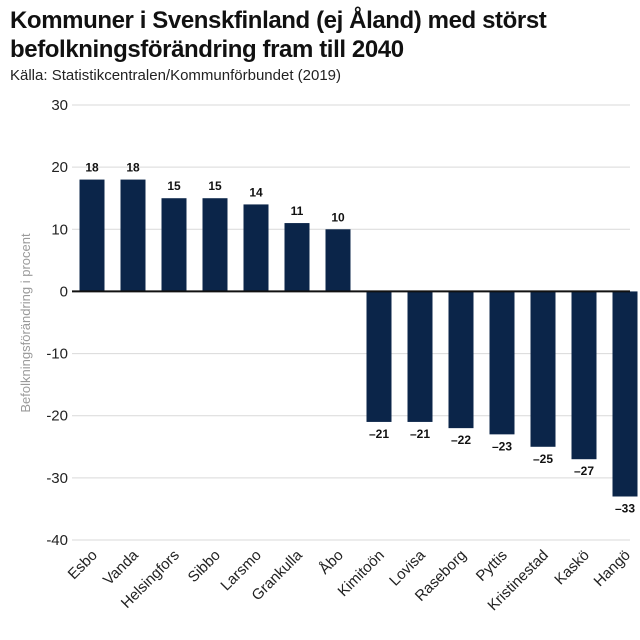 Image resolution: width=640 pixels, height=640 pixels. I want to click on y-tick-label: 10, so click(59, 229).